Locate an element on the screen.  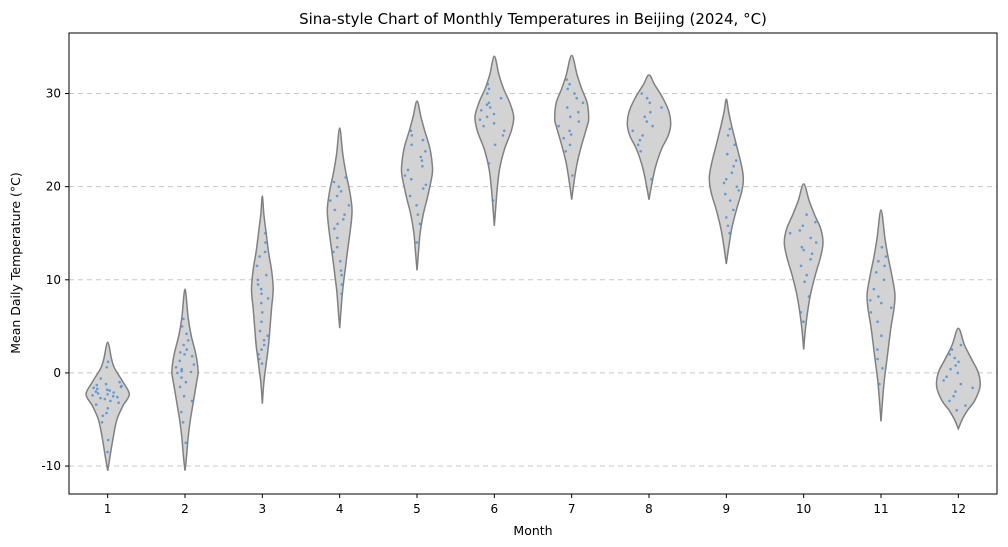
y-axis: -10 0 10 20 30 is located at coordinates (55, 280).